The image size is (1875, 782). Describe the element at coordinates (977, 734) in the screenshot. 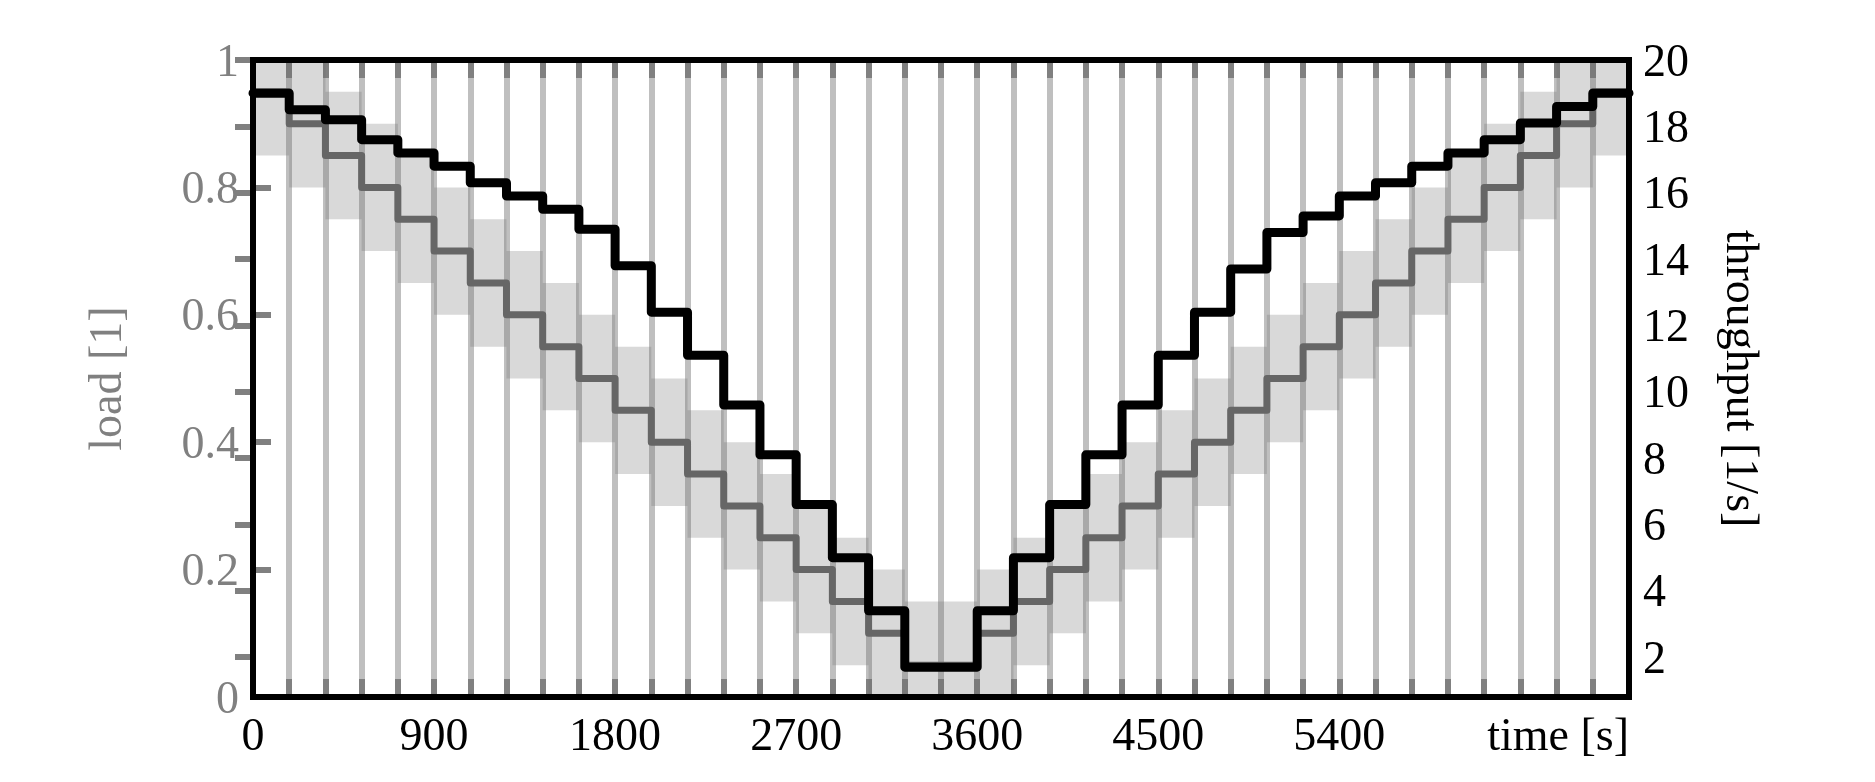

I see `x-tick-label: 3600` at that location.